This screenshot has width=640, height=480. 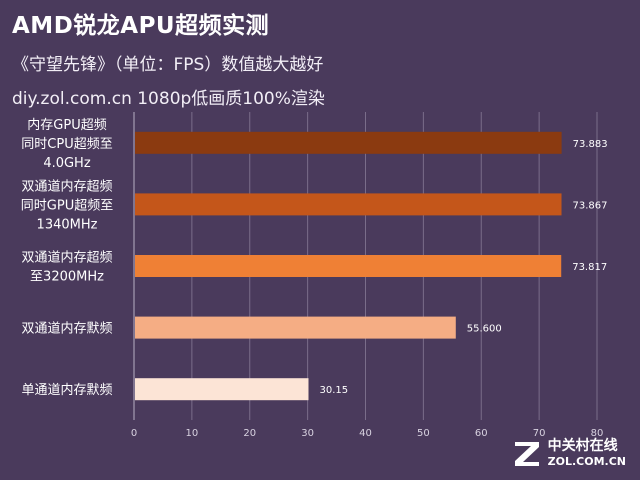 I want to click on value-label-1: 73.867, so click(x=590, y=205).